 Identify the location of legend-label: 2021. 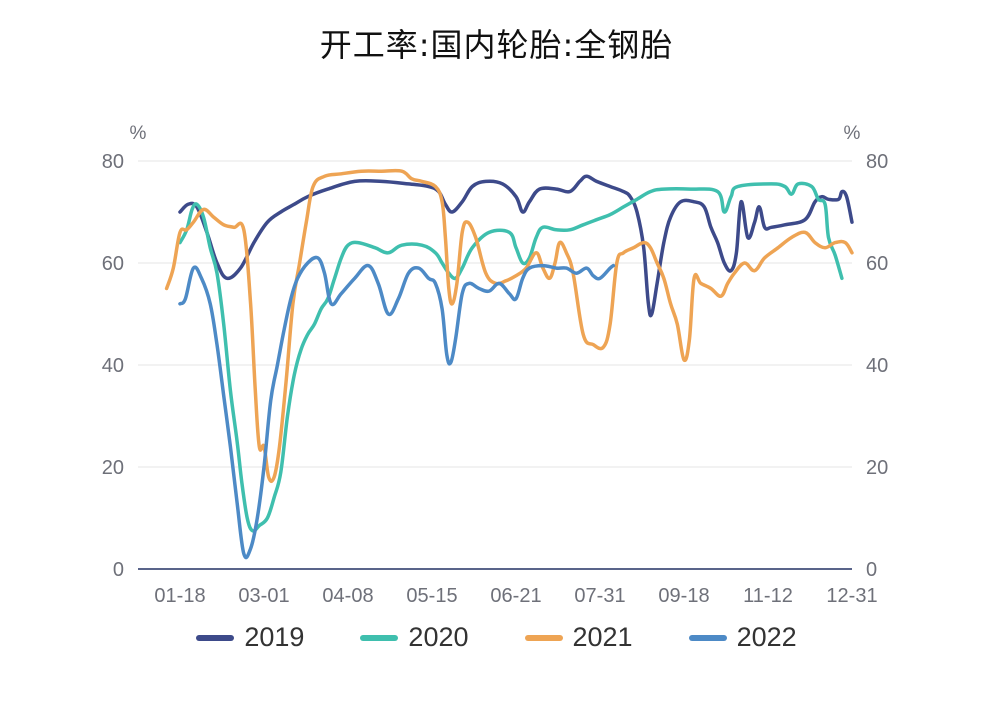
(602, 637).